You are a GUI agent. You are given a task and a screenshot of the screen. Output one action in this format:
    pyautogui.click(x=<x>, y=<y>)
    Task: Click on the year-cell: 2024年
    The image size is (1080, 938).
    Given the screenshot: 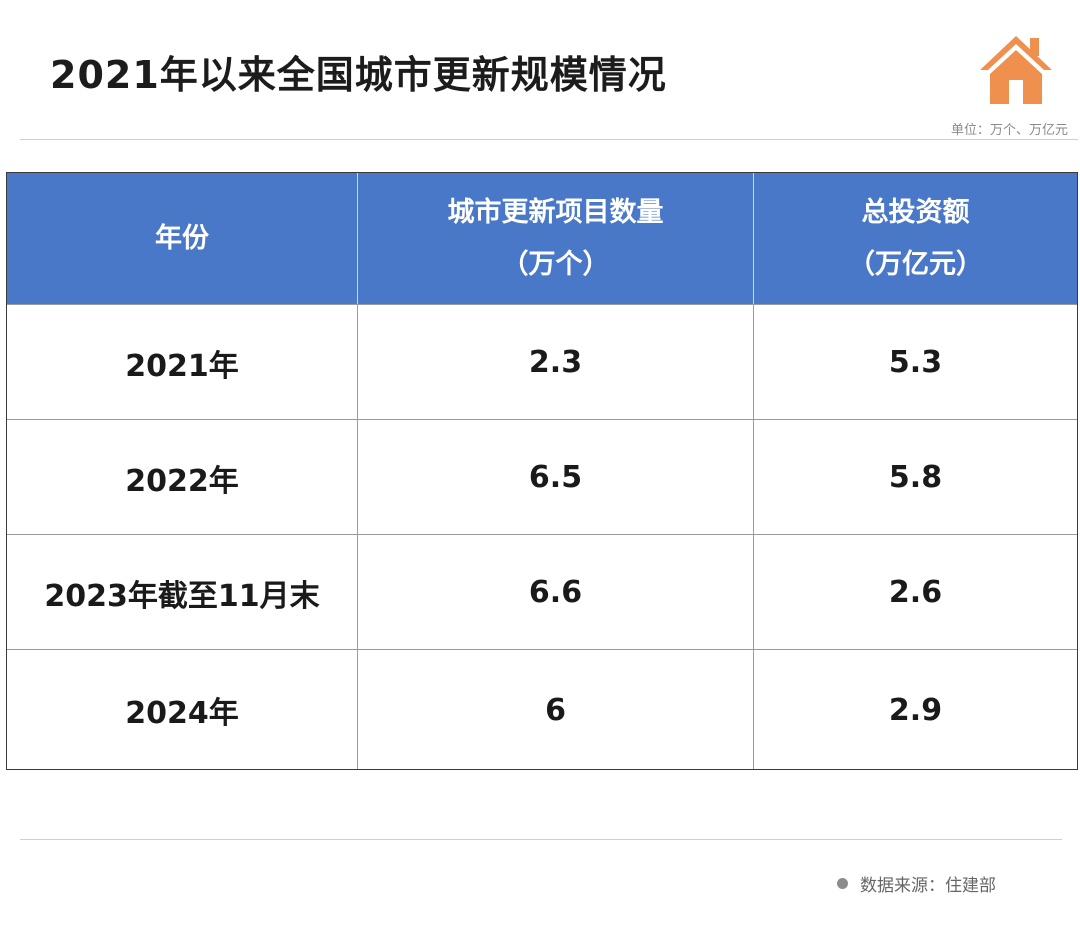 What is the action you would take?
    pyautogui.click(x=182, y=713)
    